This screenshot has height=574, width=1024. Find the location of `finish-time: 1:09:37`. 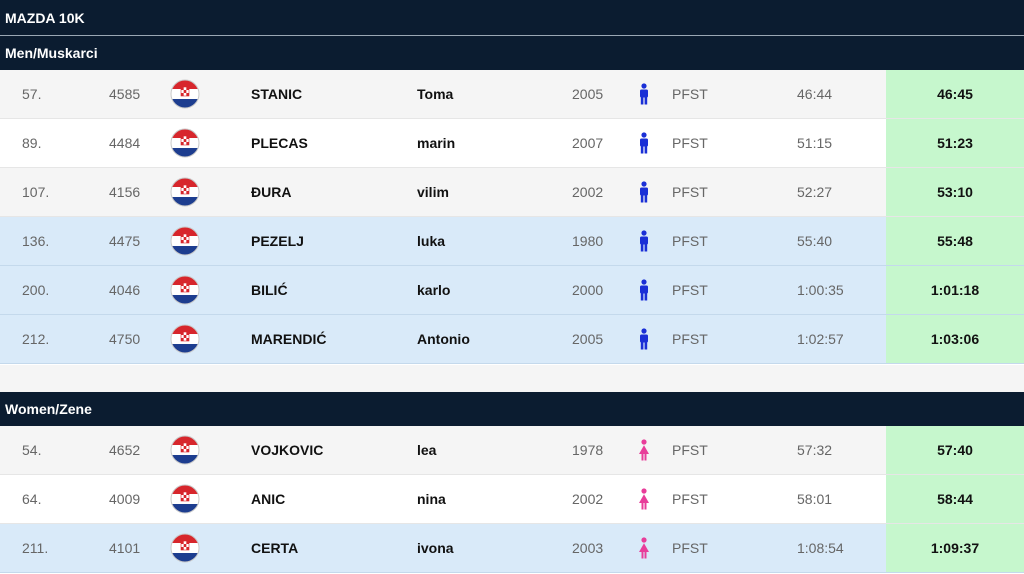

finish-time: 1:09:37 is located at coordinates (955, 548).